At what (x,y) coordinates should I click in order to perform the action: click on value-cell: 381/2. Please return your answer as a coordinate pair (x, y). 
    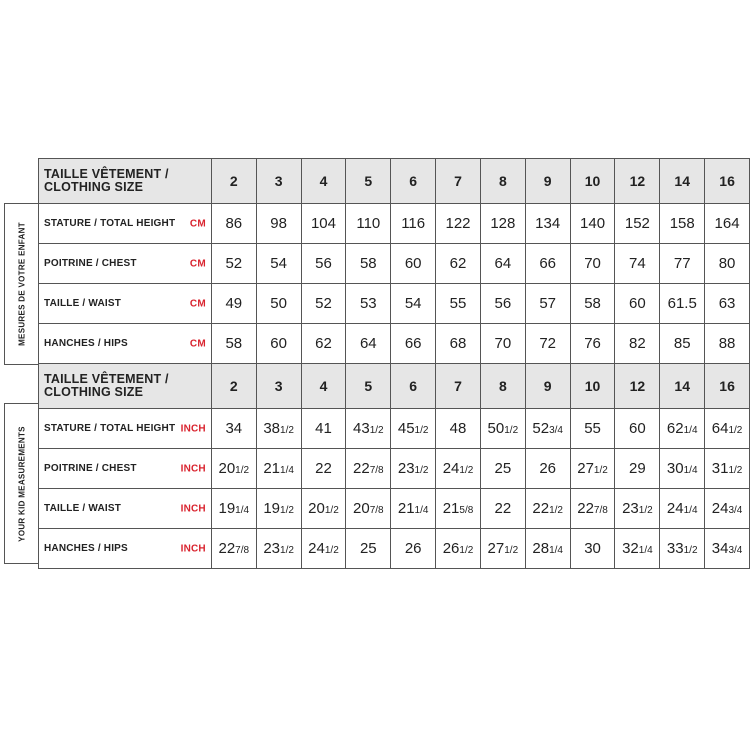
    Looking at the image, I should click on (278, 428).